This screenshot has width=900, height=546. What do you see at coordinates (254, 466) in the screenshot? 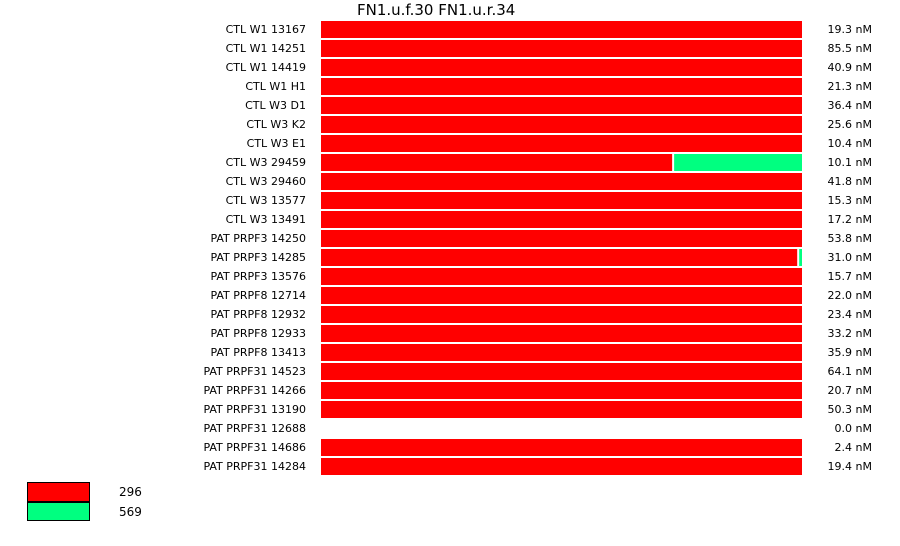
I see `category-label: PAT PRPF31 14284` at bounding box center [254, 466].